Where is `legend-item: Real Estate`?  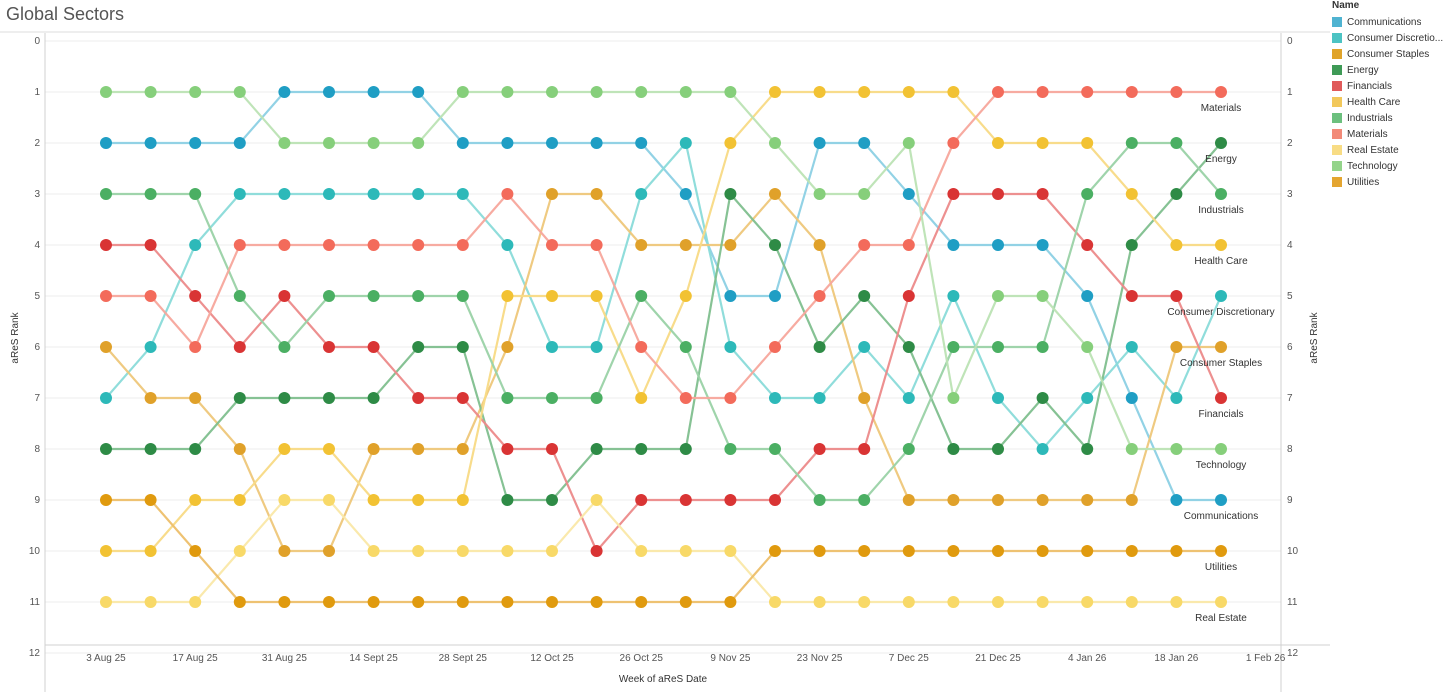 legend-item: Real Estate is located at coordinates (1394, 150).